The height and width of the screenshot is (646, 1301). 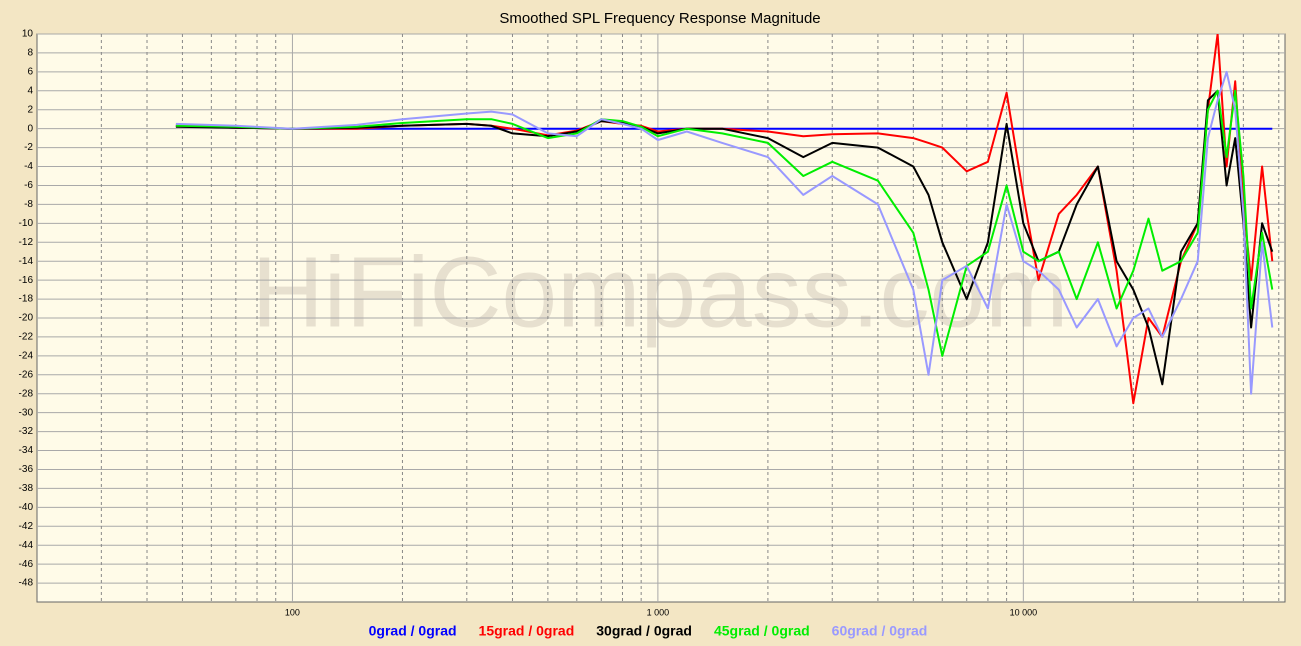 What do you see at coordinates (26, 431) in the screenshot?
I see `y-tick-label: -32` at bounding box center [26, 431].